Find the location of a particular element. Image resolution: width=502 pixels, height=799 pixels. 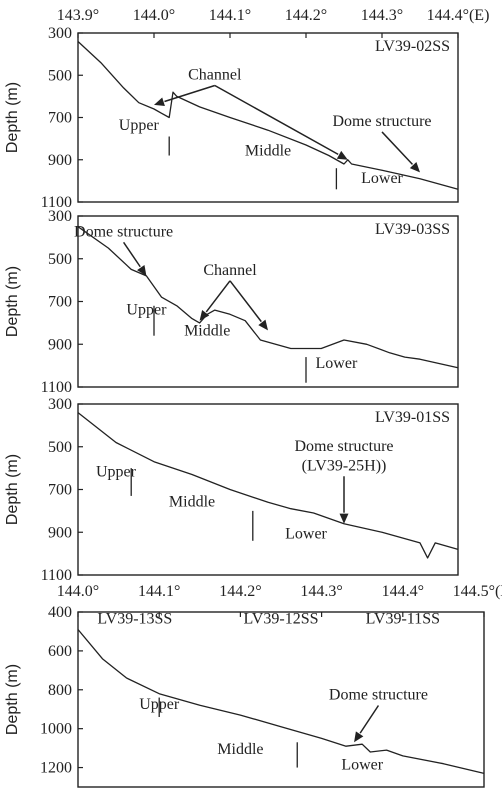

y-tick-label: 400 is located at coordinates (60, 612).